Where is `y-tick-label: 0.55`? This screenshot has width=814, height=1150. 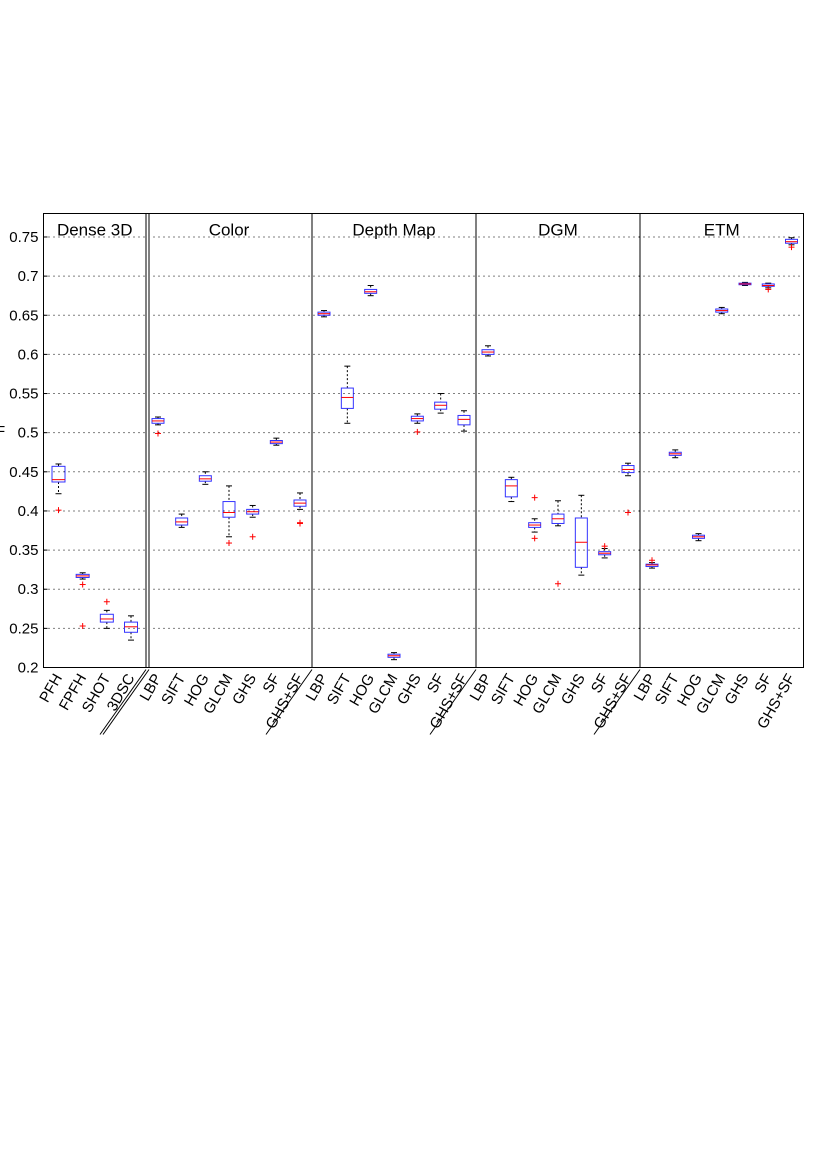
y-tick-label: 0.55 is located at coordinates (23, 394).